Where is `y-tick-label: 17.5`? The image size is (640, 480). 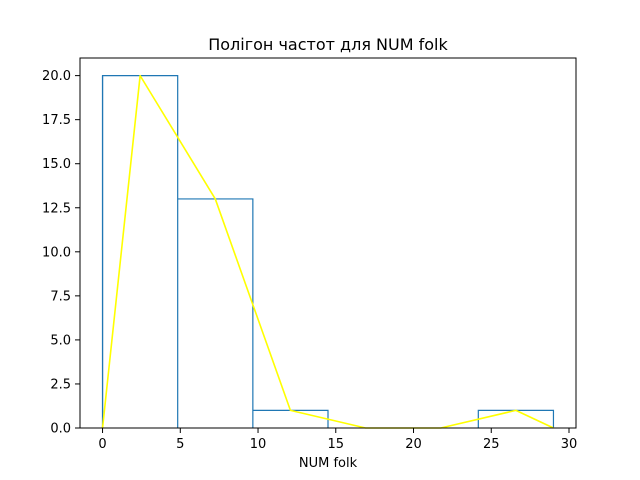 y-tick-label: 17.5 is located at coordinates (56, 120).